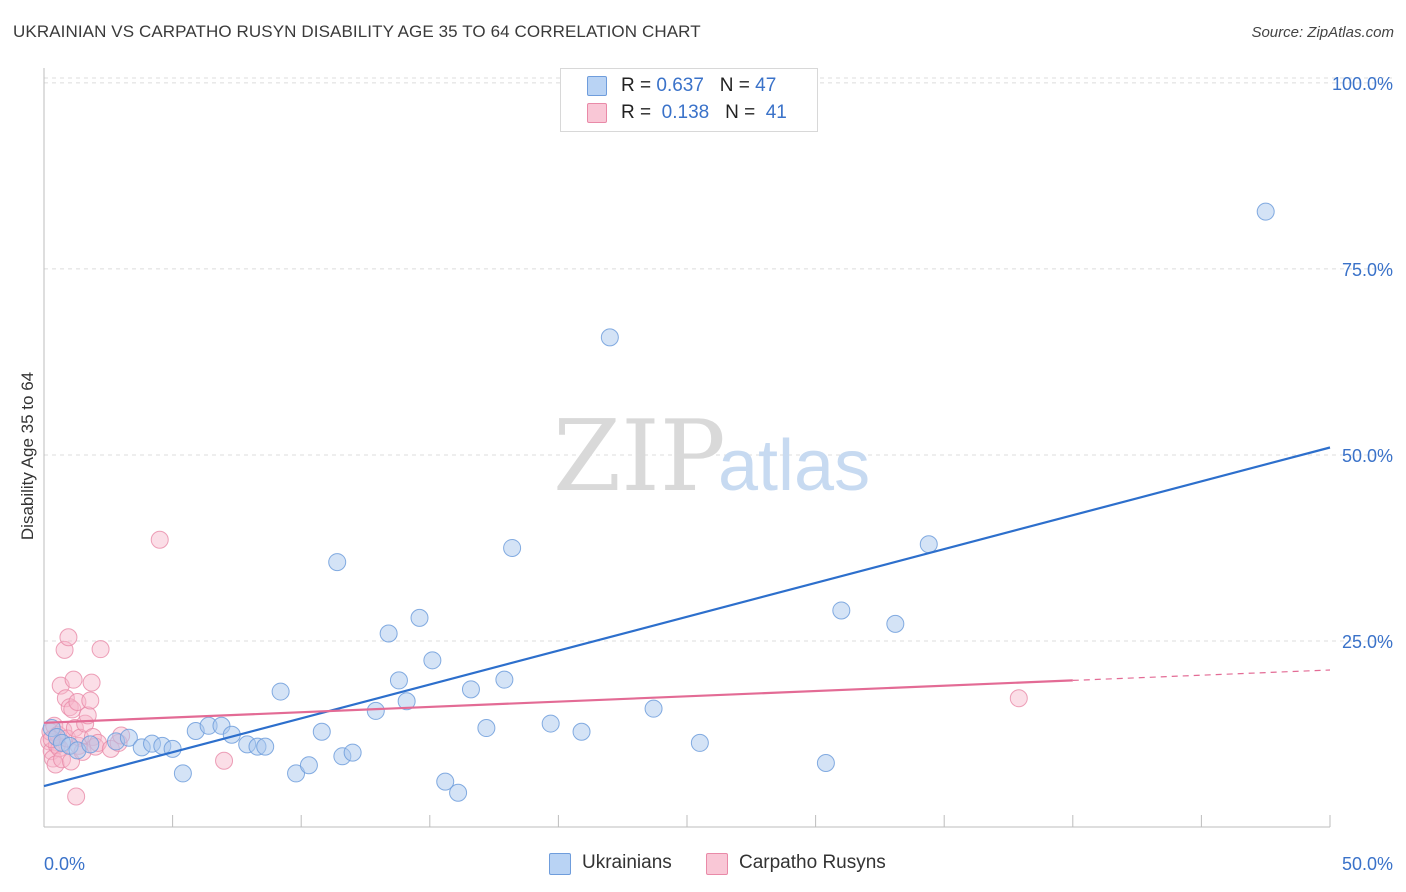  What do you see at coordinates (766, 85) in the screenshot?
I see `legend-n-value: 47` at bounding box center [766, 85].